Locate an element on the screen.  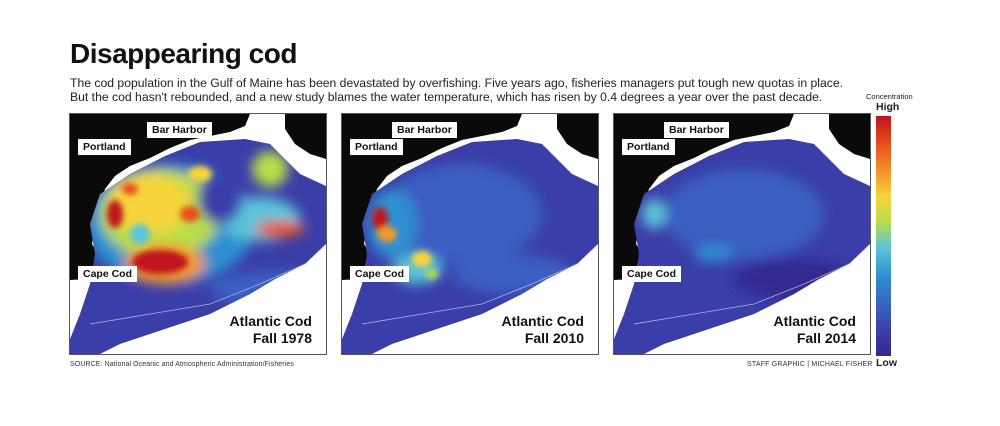
graphic-title: Disappearing cod is located at coordinates (183, 53).